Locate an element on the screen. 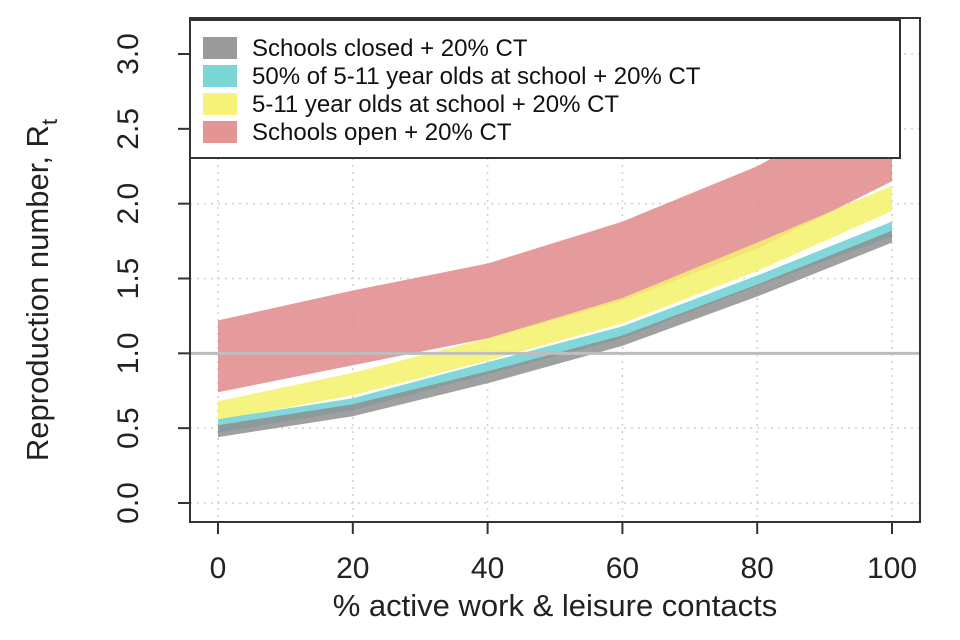 This screenshot has height=640, width=960. legend-label-2: 5-11 year olds at school + 20% CT is located at coordinates (435, 104).